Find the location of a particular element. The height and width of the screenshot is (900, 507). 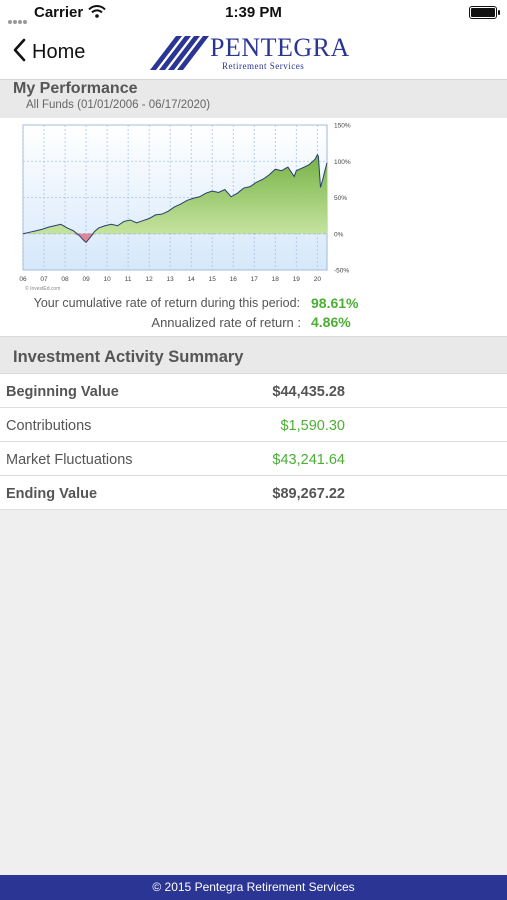

clock: 1:39 PM is located at coordinates (253, 12).